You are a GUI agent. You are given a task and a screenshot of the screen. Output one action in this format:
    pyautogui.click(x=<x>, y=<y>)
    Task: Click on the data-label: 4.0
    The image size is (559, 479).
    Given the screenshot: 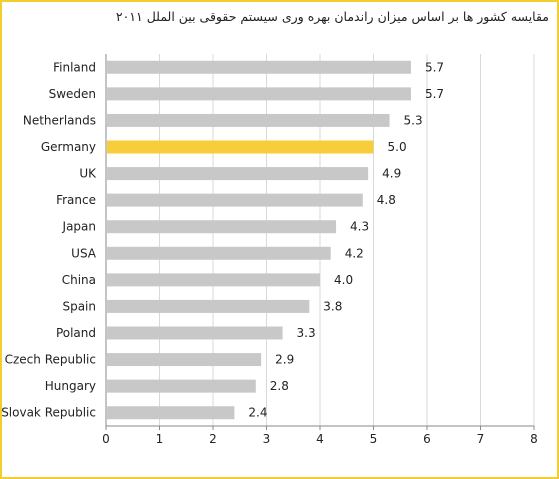 What is the action you would take?
    pyautogui.click(x=343, y=280)
    